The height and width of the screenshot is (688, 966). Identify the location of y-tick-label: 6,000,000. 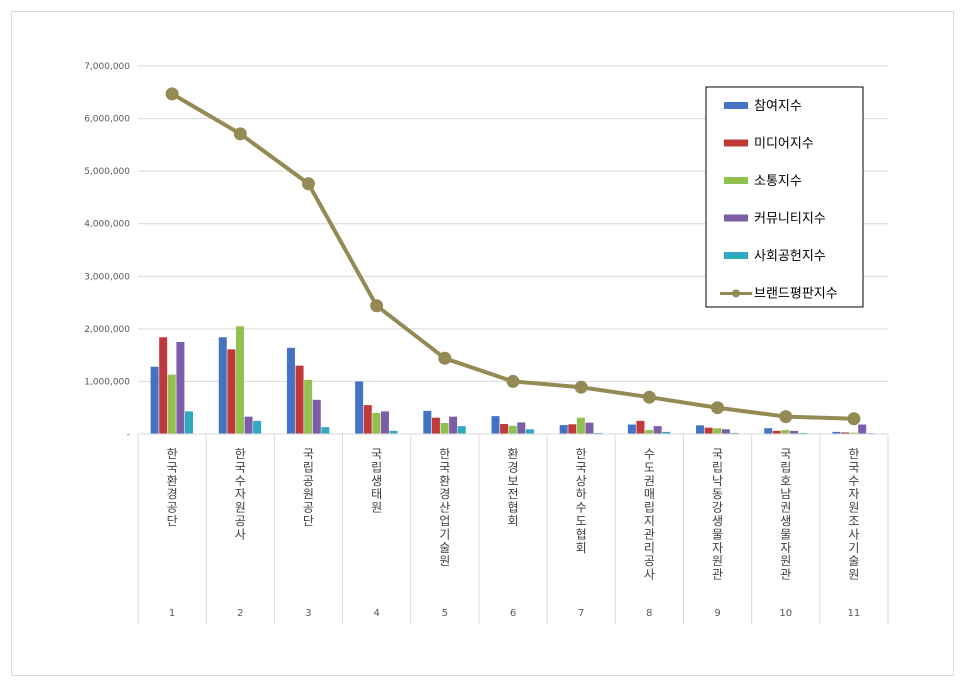
(107, 120).